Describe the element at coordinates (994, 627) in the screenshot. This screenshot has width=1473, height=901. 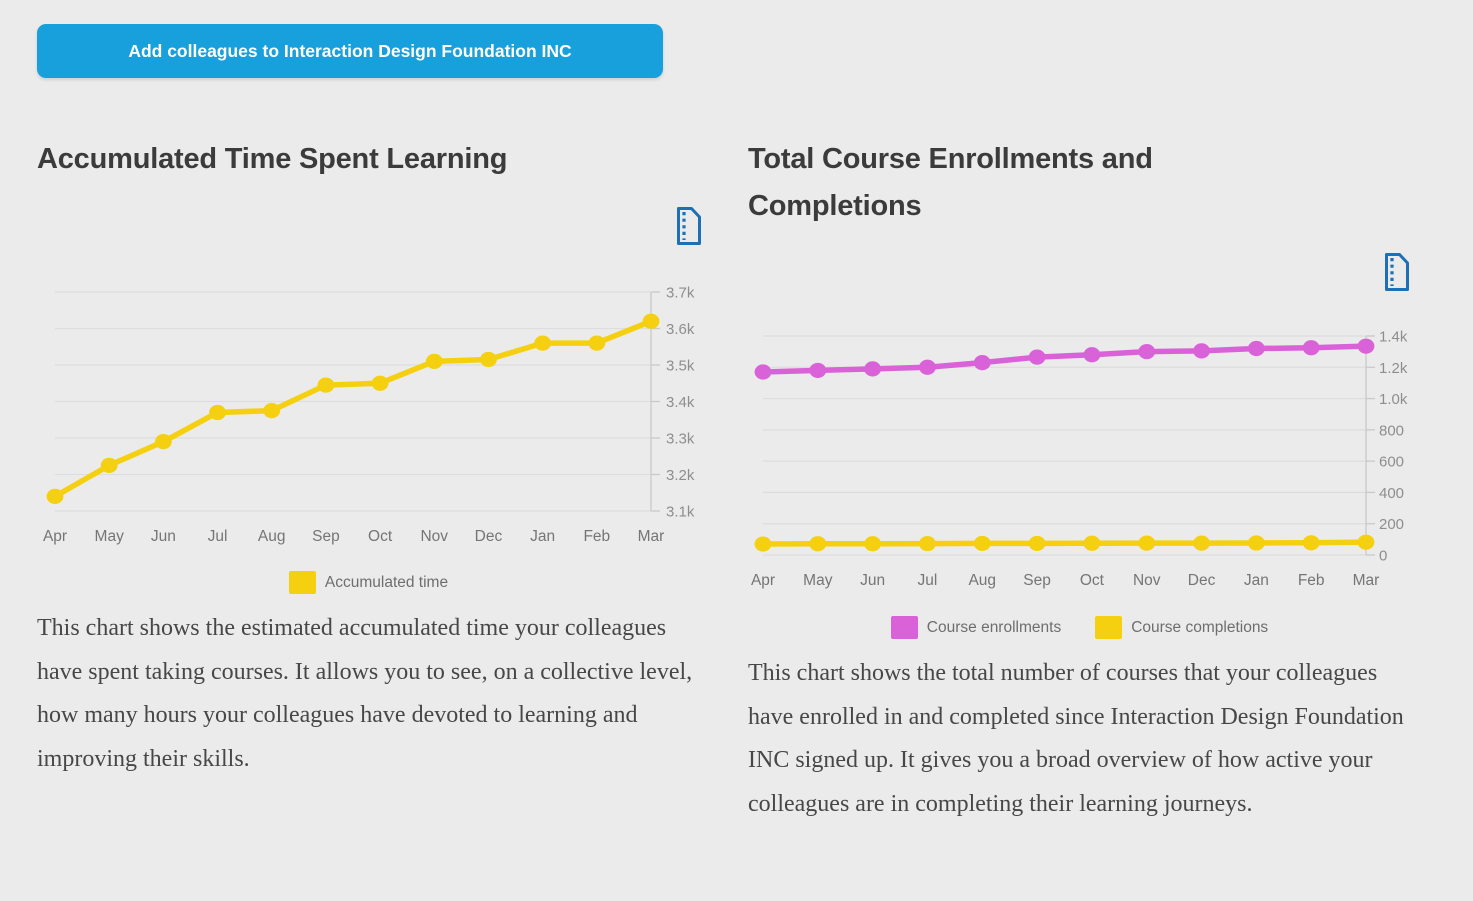
I see `legend-label: Course enrollments` at that location.